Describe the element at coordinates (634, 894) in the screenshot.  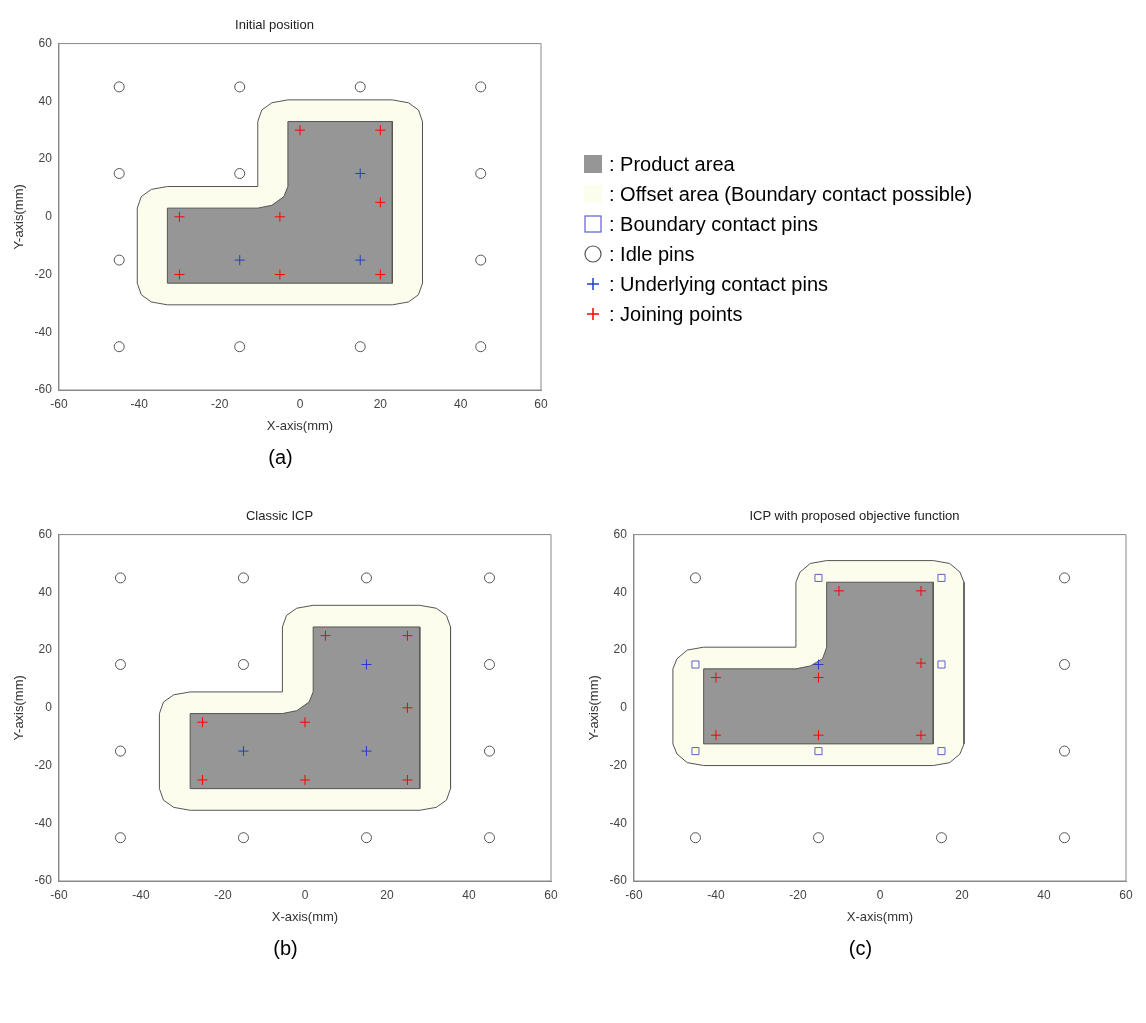
I see `x-tick-label: -60` at that location.